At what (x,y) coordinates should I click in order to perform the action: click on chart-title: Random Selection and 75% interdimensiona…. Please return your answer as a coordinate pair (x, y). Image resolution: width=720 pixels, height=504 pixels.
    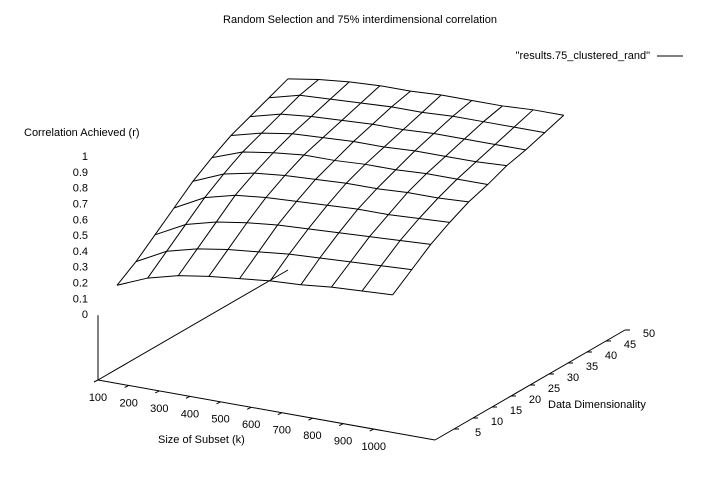
    Looking at the image, I should click on (360, 20).